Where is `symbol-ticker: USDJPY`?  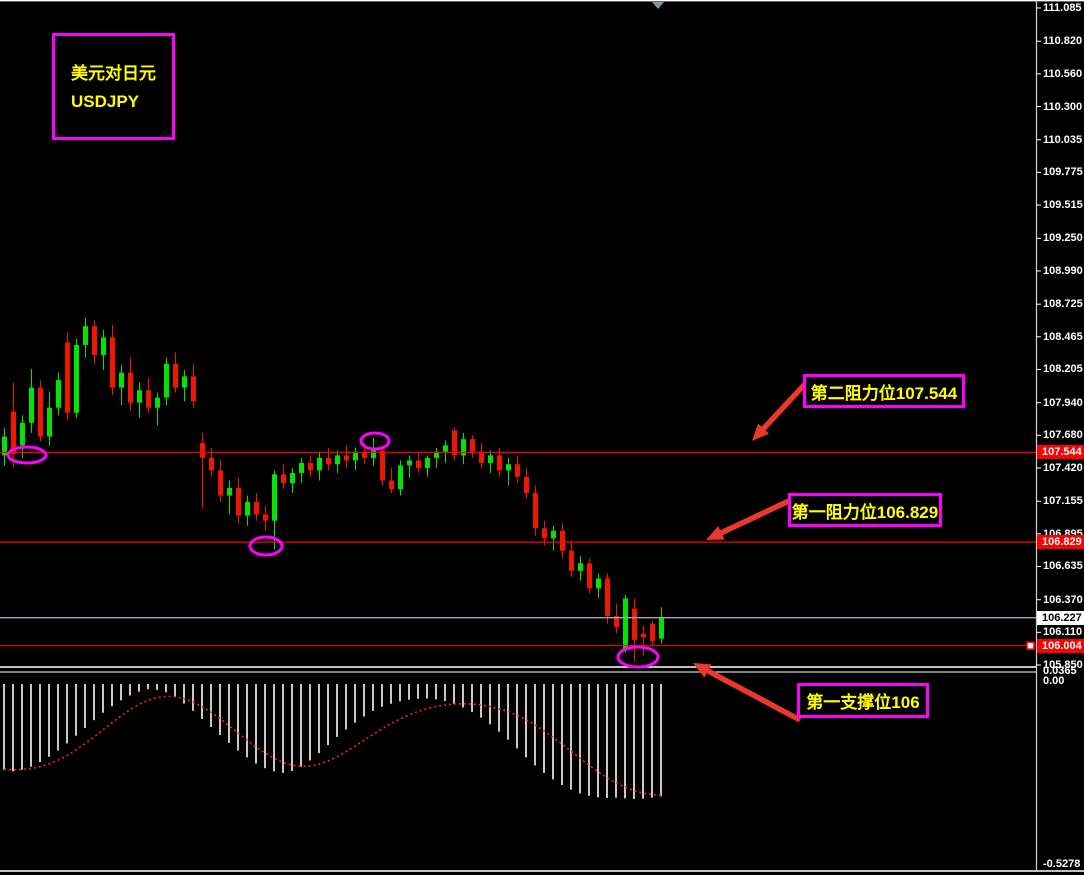 symbol-ticker: USDJPY is located at coordinates (105, 101).